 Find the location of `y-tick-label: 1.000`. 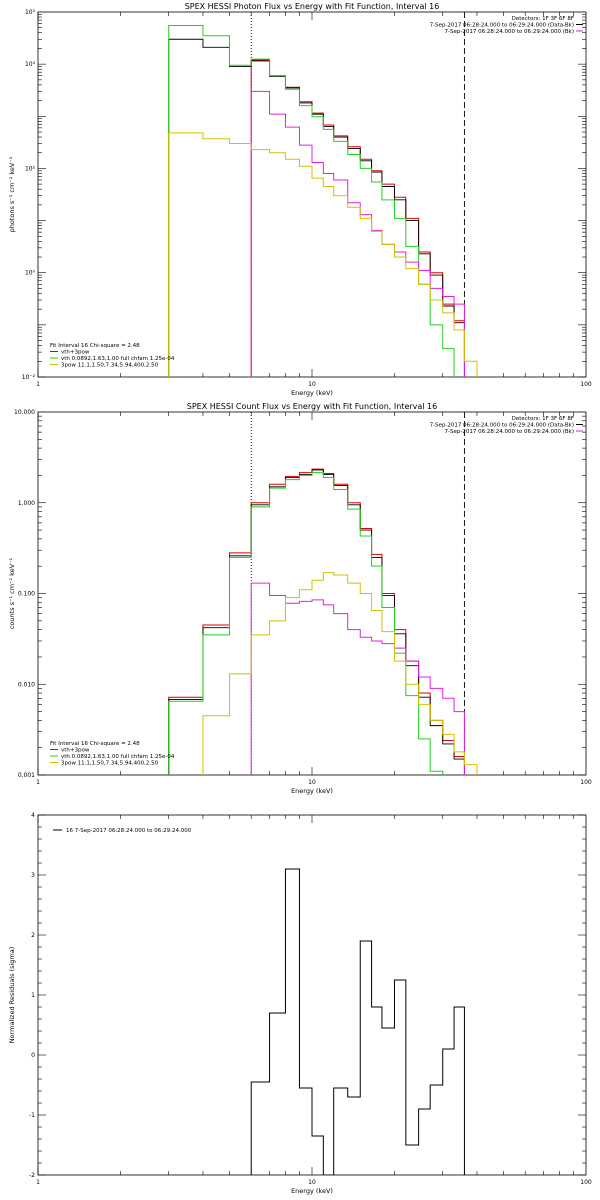

y-tick-label: 1.000 is located at coordinates (26, 503).